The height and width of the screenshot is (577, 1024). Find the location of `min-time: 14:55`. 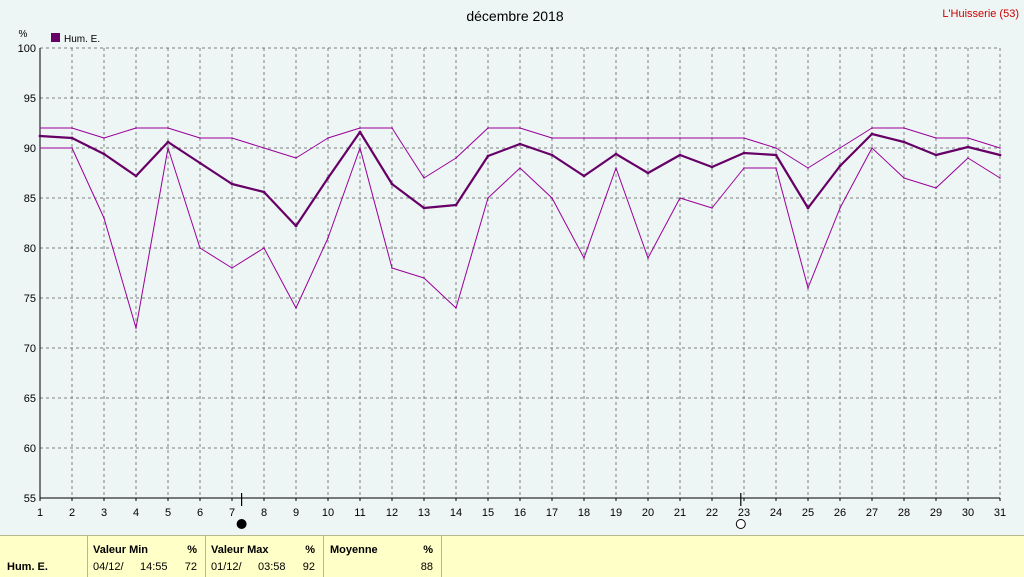

min-time: 14:55 is located at coordinates (154, 567).